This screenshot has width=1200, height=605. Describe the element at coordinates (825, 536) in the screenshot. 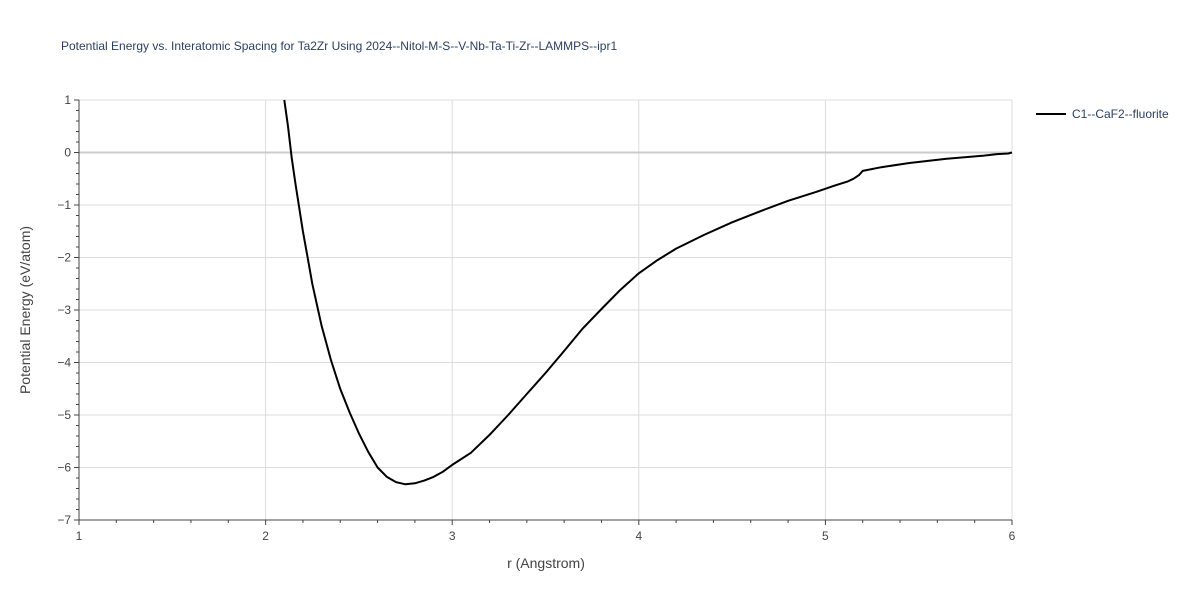

I see `x-tick-label: 5` at that location.